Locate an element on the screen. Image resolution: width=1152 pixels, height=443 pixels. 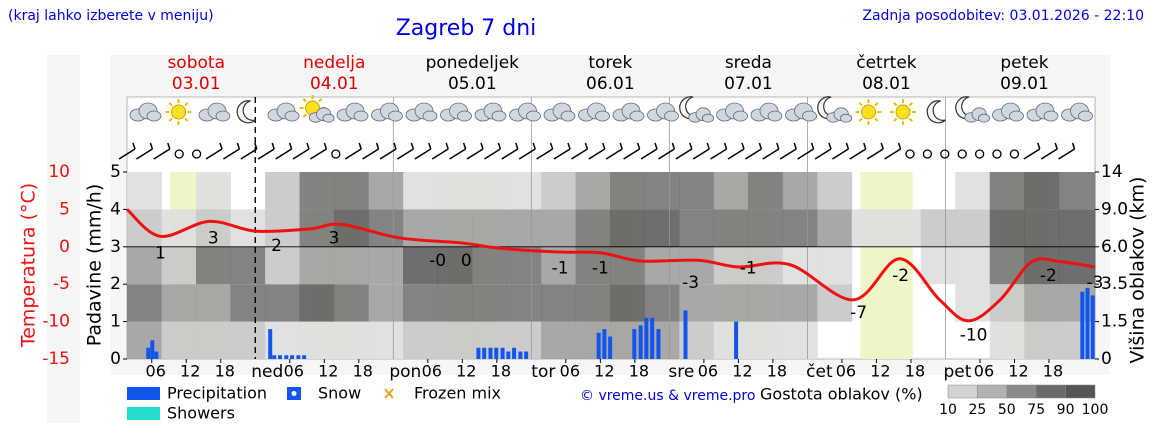
moon is located at coordinates (246, 112).